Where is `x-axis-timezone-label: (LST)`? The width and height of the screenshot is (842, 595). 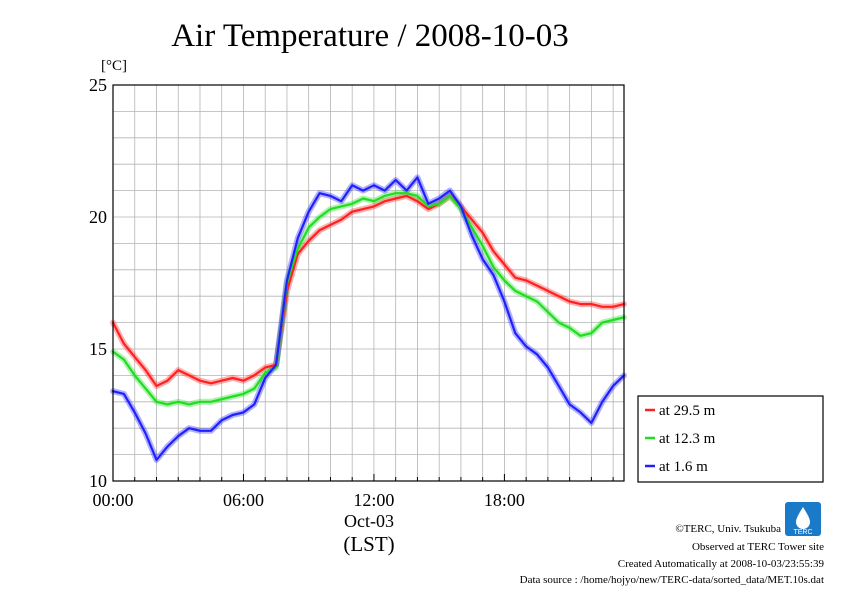 x-axis-timezone-label: (LST) is located at coordinates (368, 544).